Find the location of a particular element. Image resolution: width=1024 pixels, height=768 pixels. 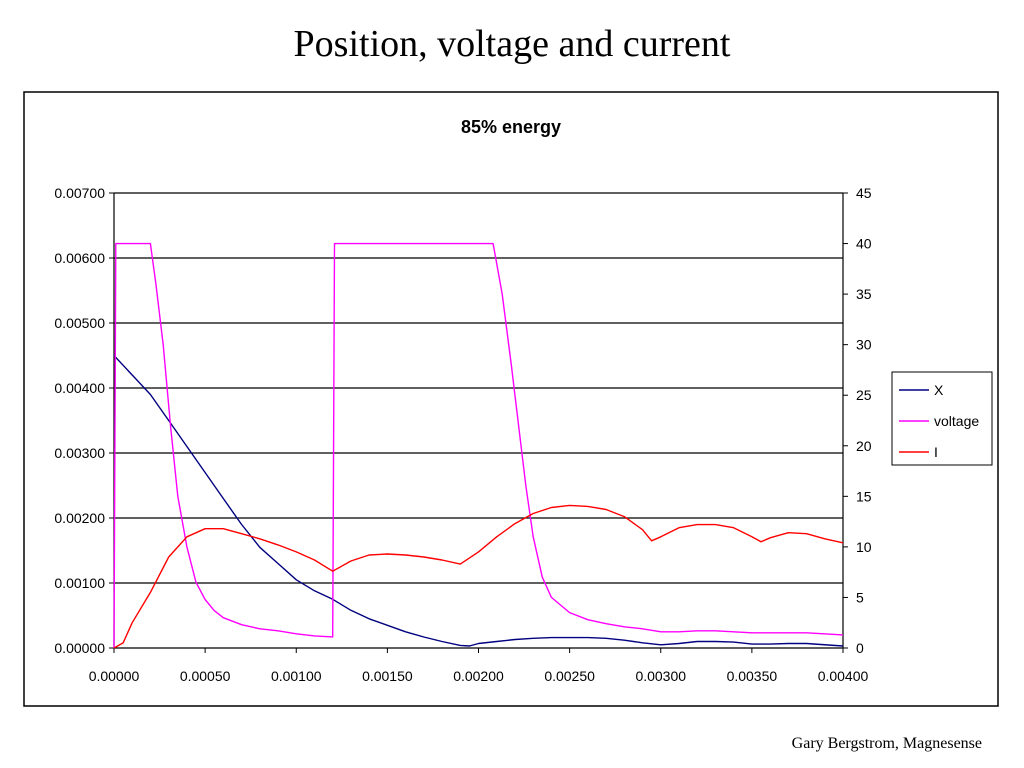

x-tick-label: 0.00150 is located at coordinates (387, 676).